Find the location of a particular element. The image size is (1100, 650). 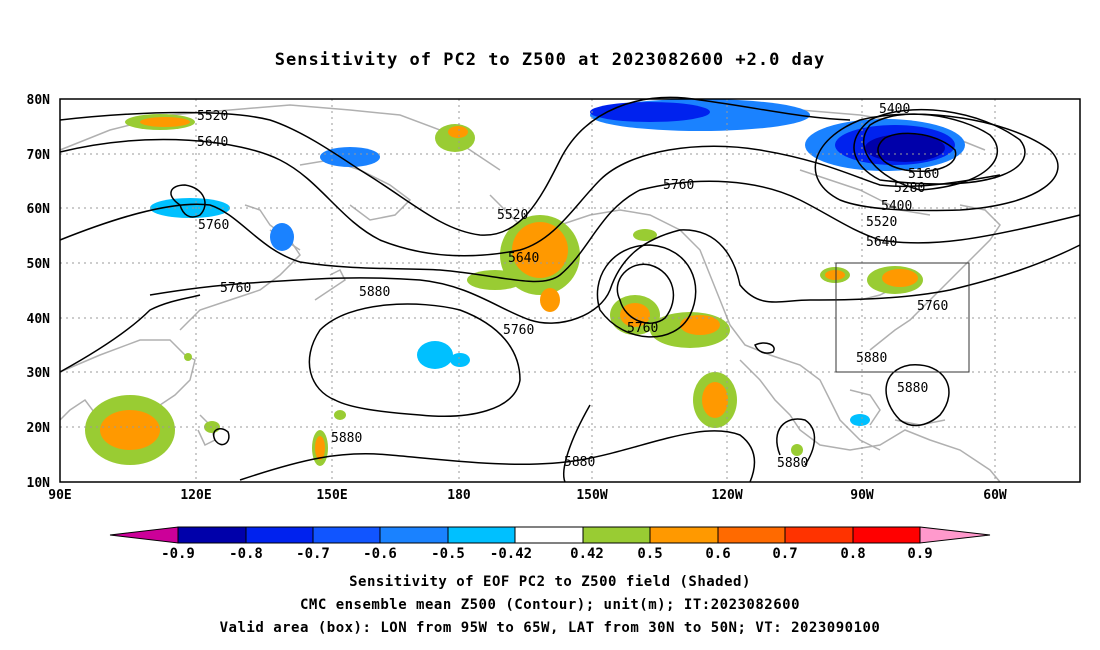

lat-axis: 80N 70N 60N 50N 40N 30N 20N 10N is located at coordinates (39, 292).